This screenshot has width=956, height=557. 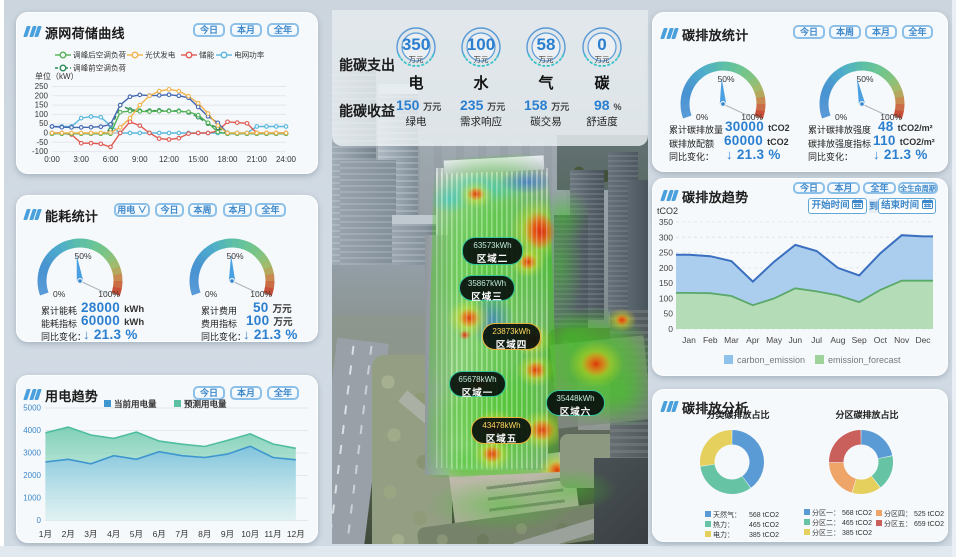 What do you see at coordinates (923, 340) in the screenshot?
I see `svg-text: Dec` at bounding box center [923, 340].